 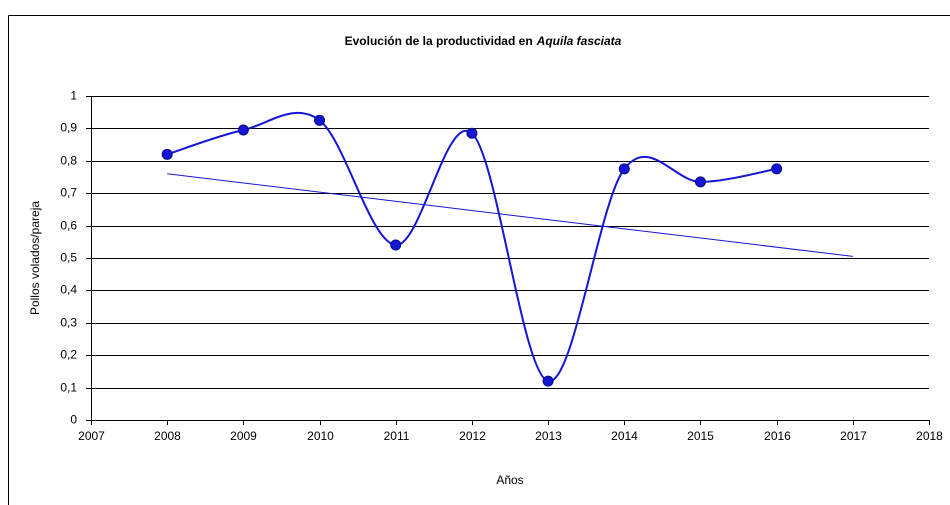 What do you see at coordinates (472, 436) in the screenshot?
I see `x-tick-label: 2012` at bounding box center [472, 436].